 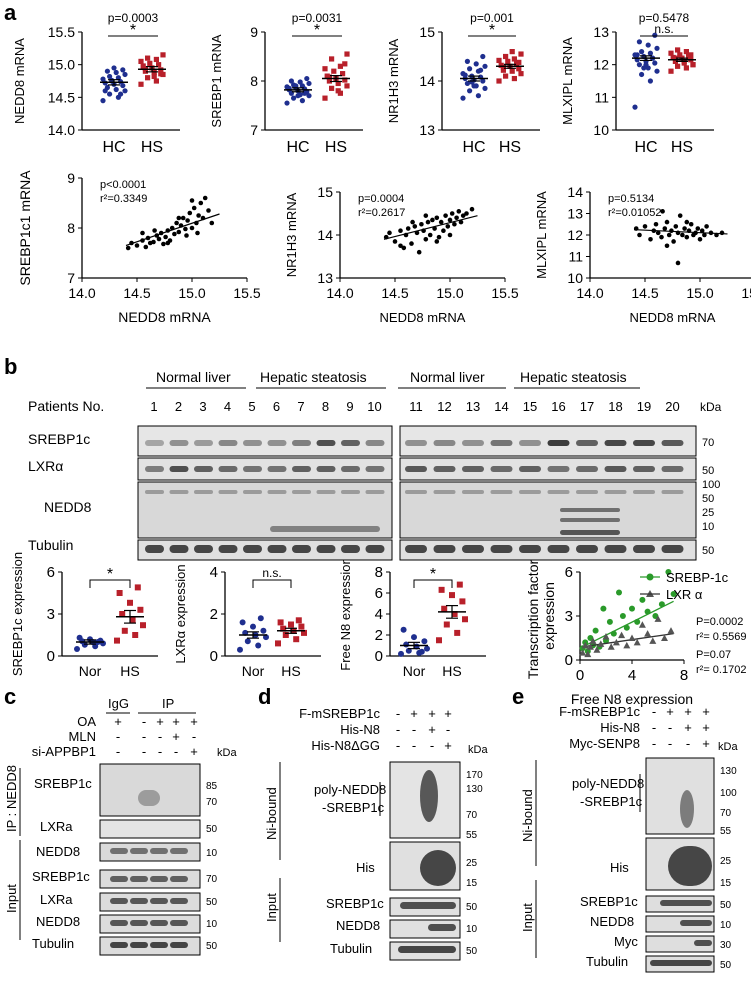 I want to click on lane-number: 11, so click(x=416, y=406).